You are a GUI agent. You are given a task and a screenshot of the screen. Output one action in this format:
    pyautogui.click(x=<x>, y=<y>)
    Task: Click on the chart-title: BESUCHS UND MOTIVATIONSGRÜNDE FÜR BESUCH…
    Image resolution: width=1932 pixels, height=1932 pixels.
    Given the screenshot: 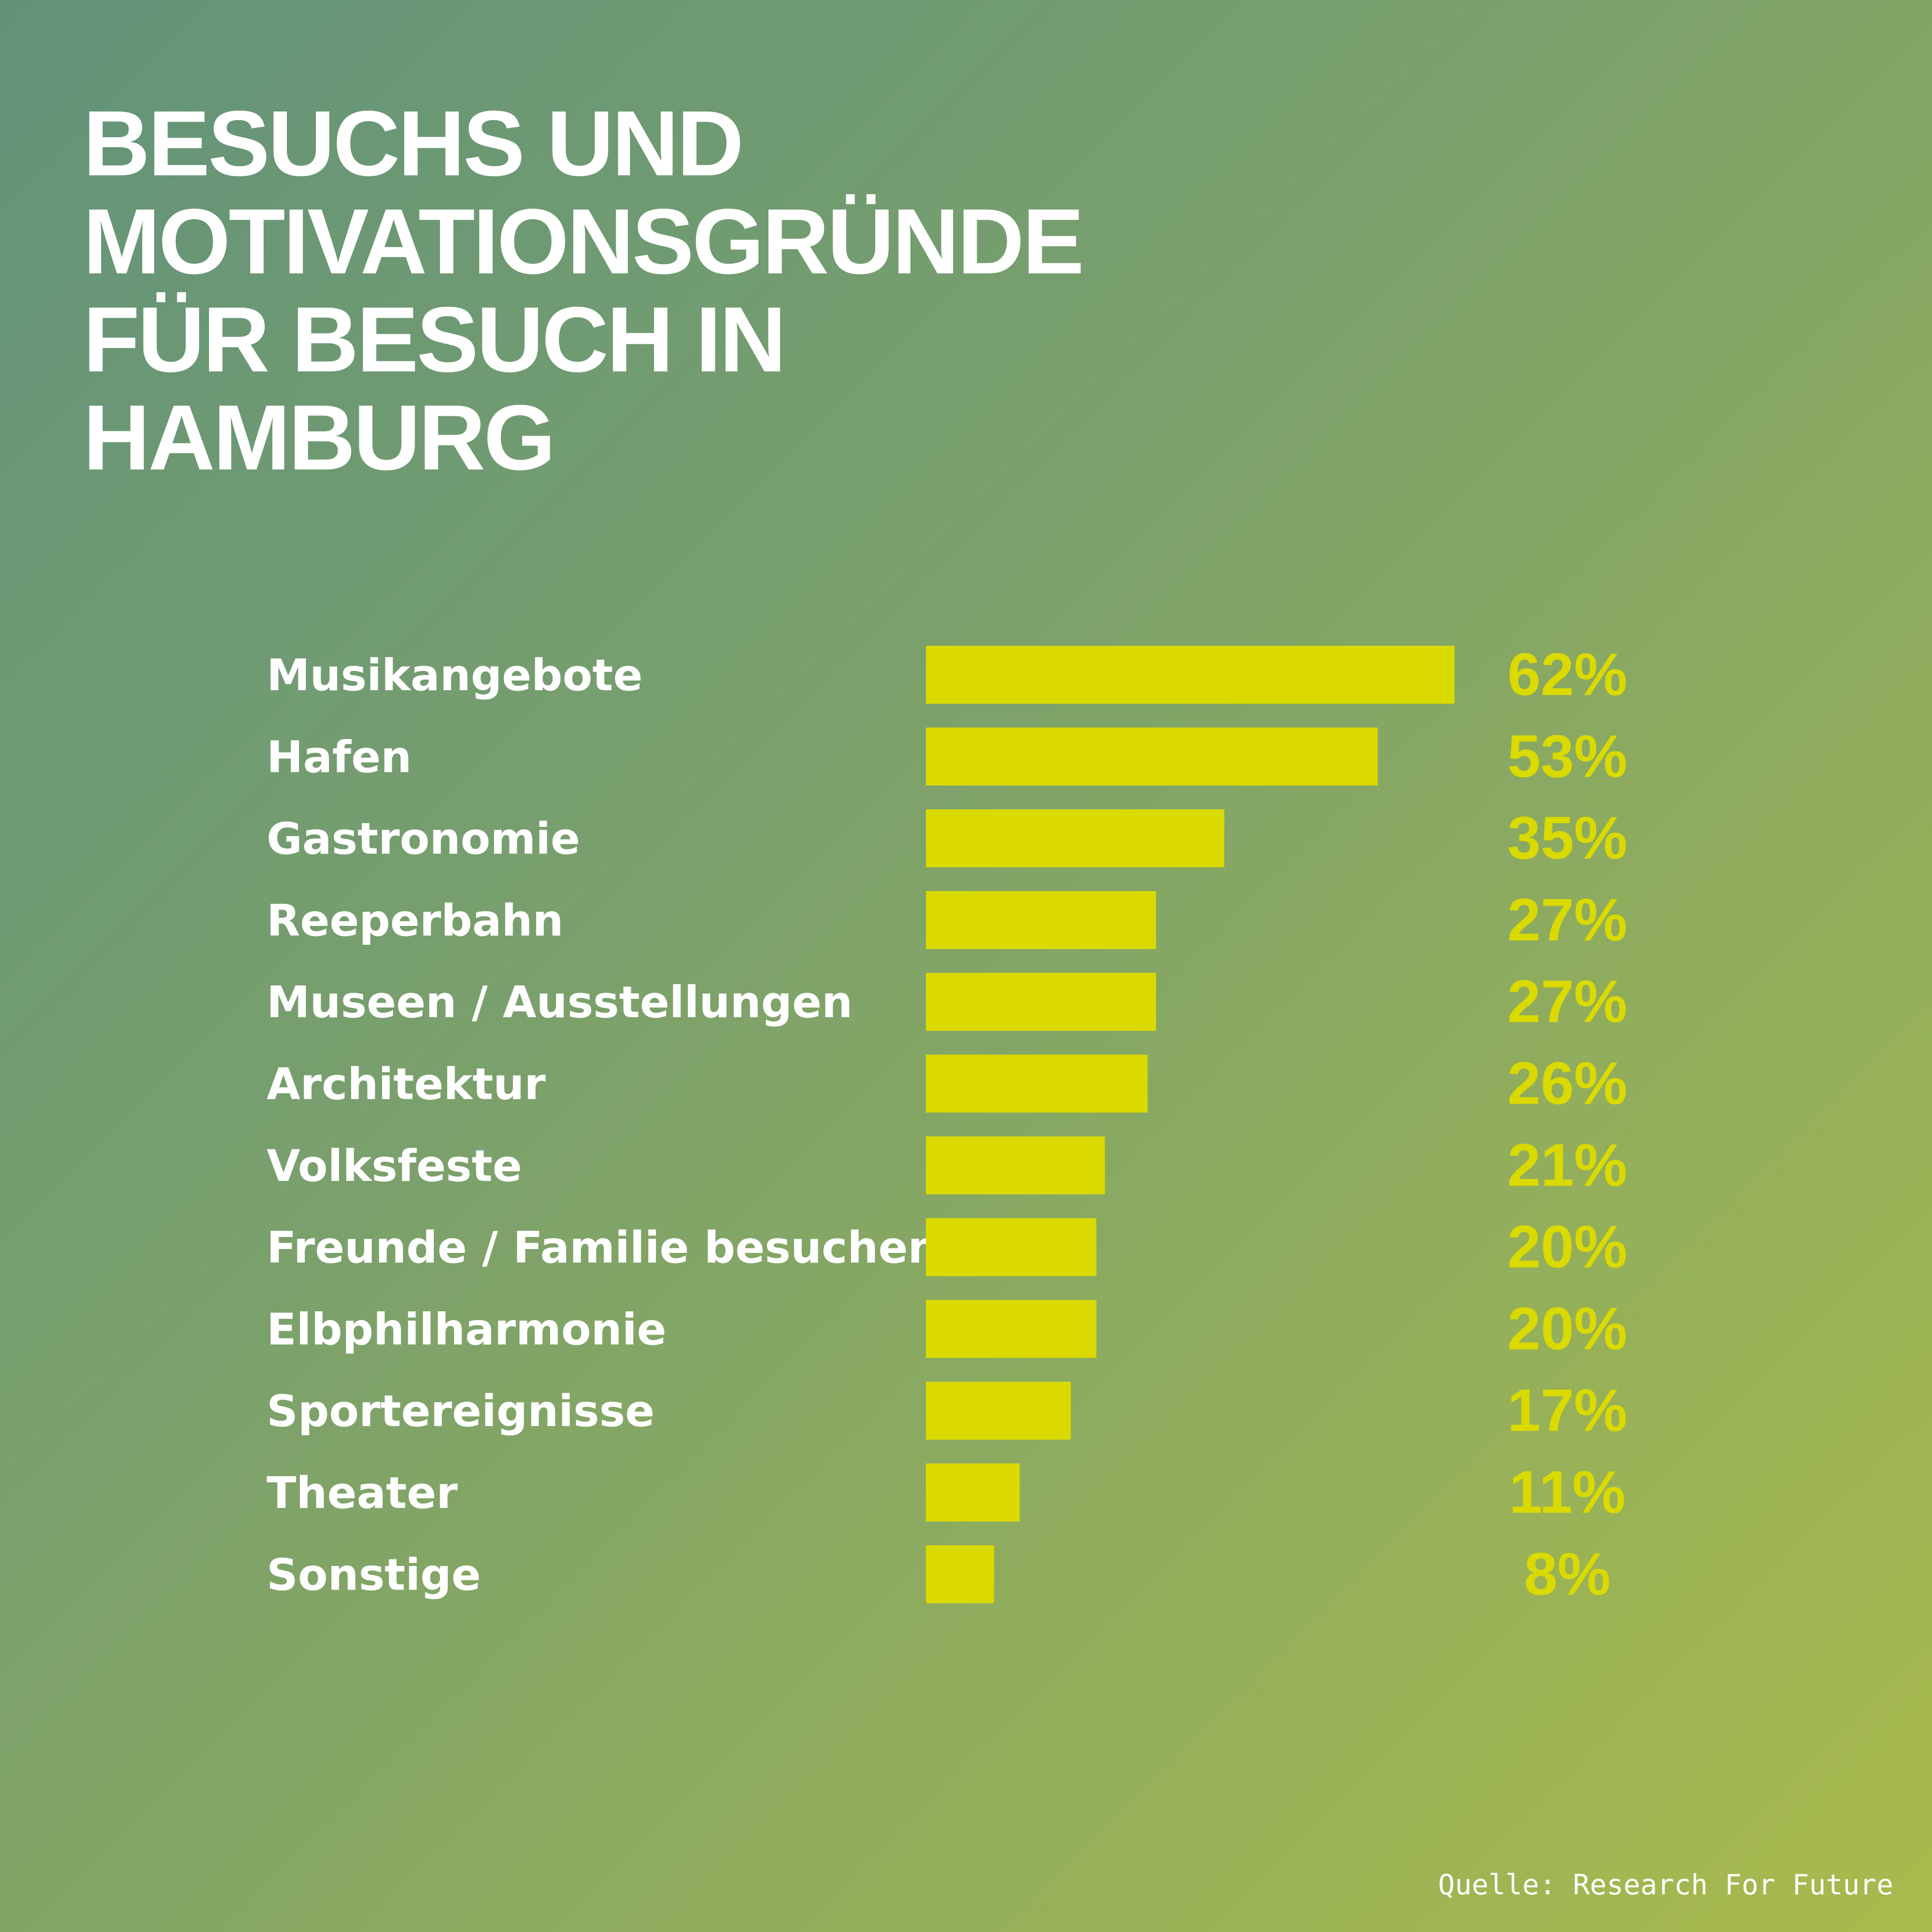 What is the action you would take?
    pyautogui.click(x=583, y=290)
    